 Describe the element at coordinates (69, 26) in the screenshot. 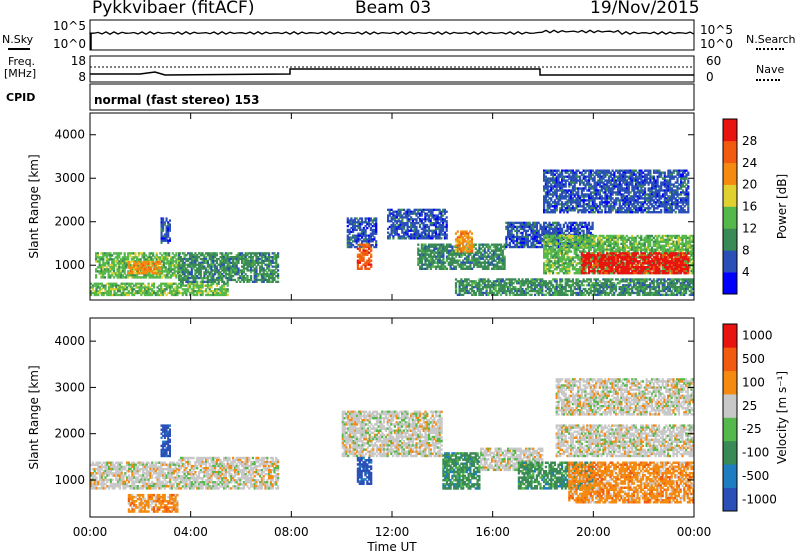

I see `noise-tick-left-top: 10^5` at that location.